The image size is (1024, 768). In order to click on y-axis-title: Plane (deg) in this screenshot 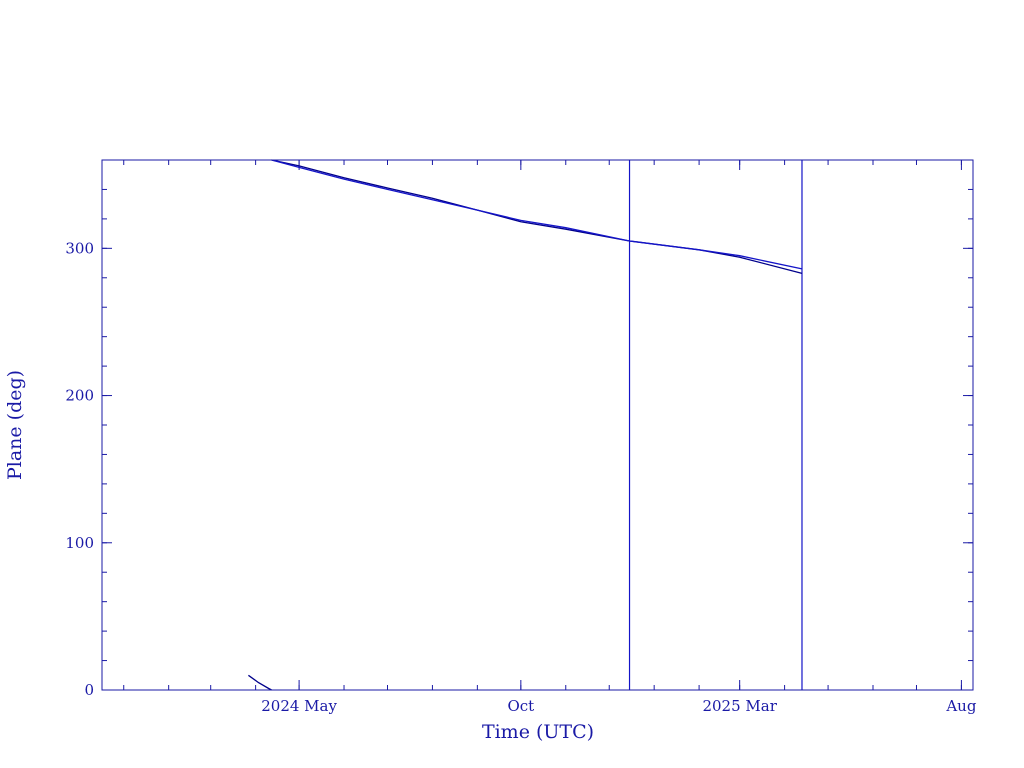, I will do `click(15, 425)`.